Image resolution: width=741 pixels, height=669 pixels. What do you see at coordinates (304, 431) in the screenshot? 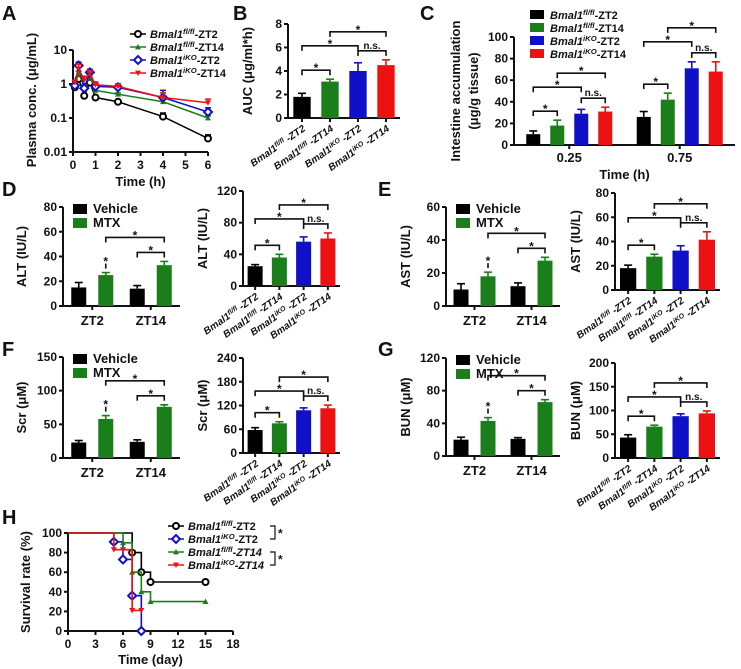
I see `bar-iKO_ZT2` at bounding box center [304, 431].